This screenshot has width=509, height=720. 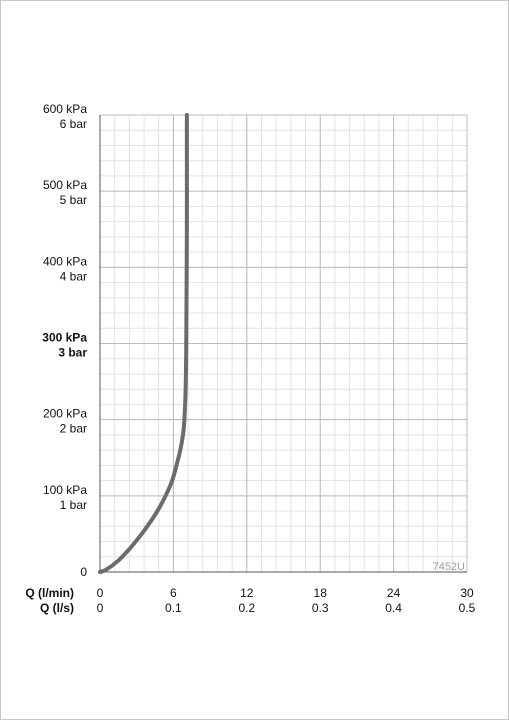 I want to click on series-layer, so click(x=143, y=343).